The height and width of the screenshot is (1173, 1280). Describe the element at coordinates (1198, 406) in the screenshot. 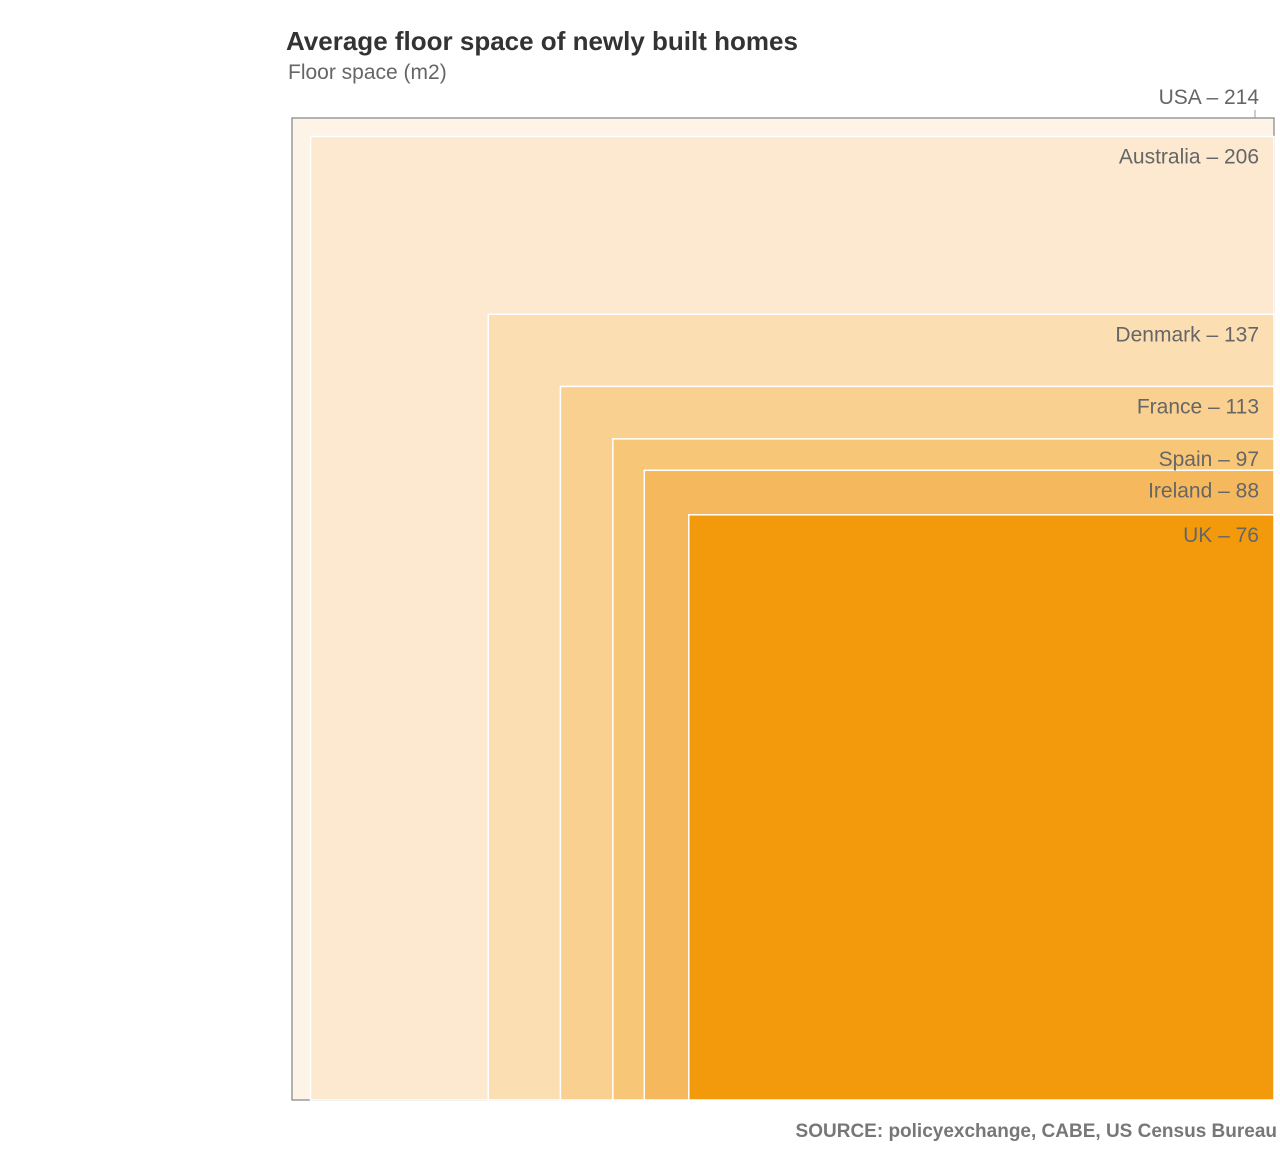

I see `label-france: France – 113` at that location.